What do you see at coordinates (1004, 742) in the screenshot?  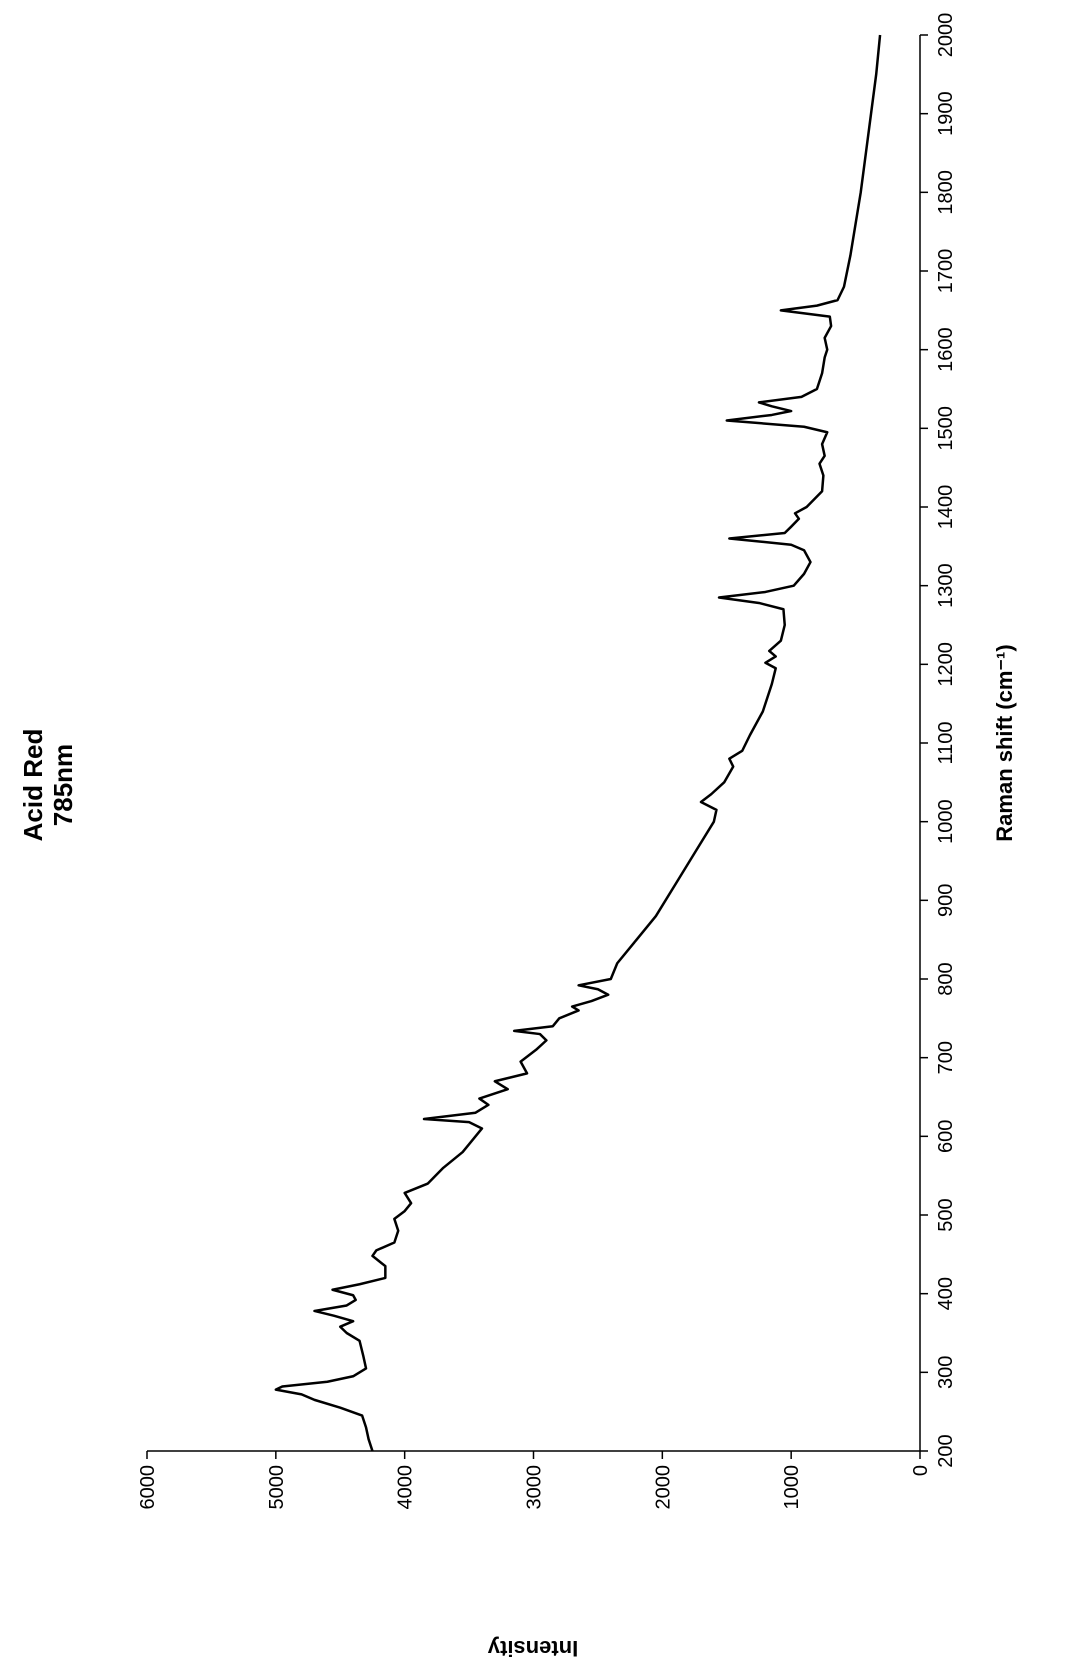 I see `x-axis-label: Raman shift (cm⁻¹)` at bounding box center [1004, 742].